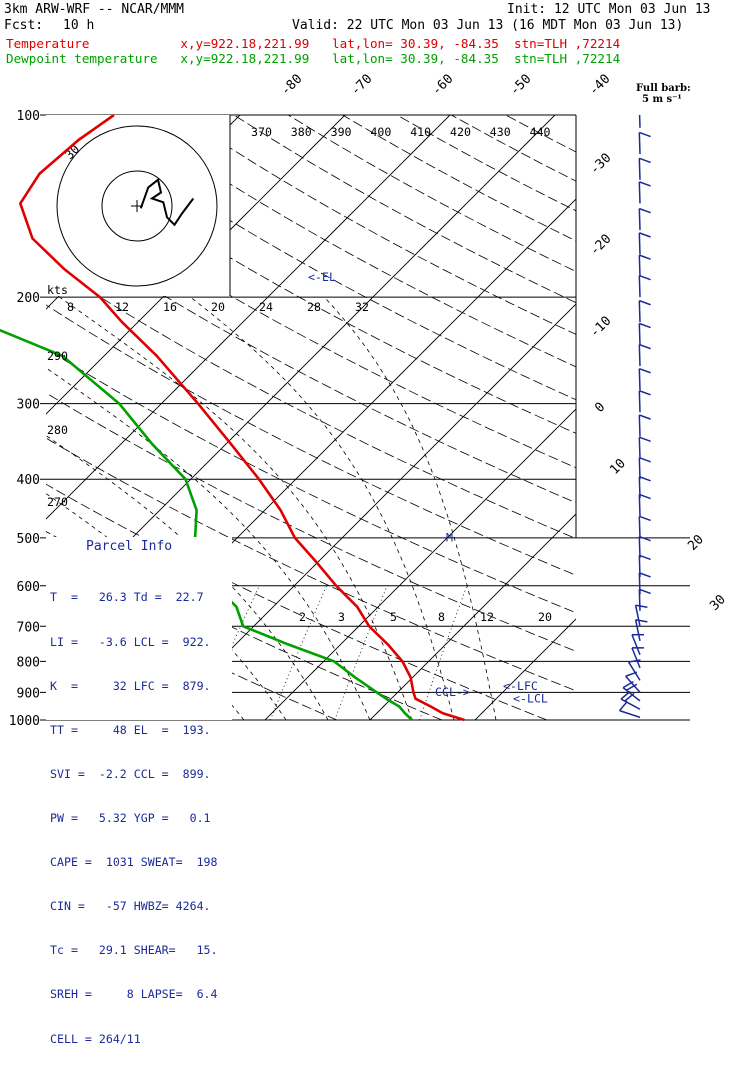  What do you see at coordinates (600, 408) in the screenshot?
I see `isotherm-tick-label: 0` at bounding box center [600, 408].